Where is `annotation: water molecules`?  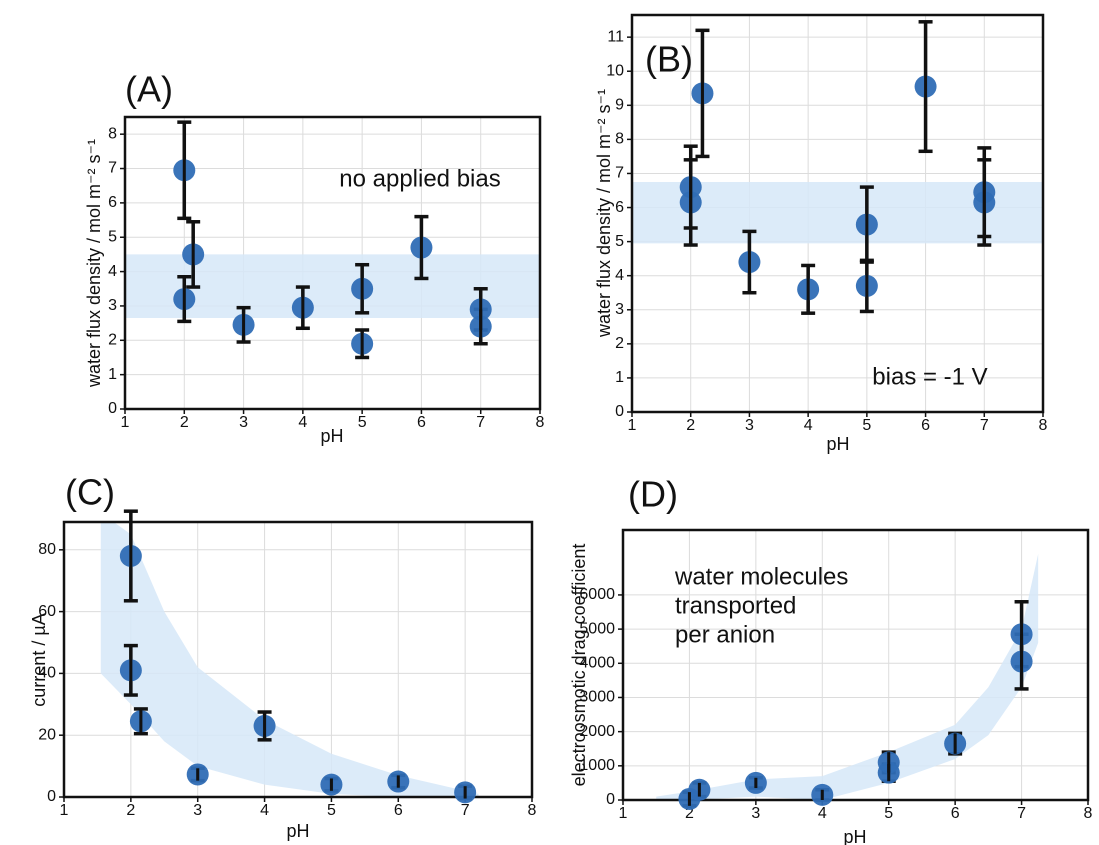 annotation: water molecules is located at coordinates (761, 576).